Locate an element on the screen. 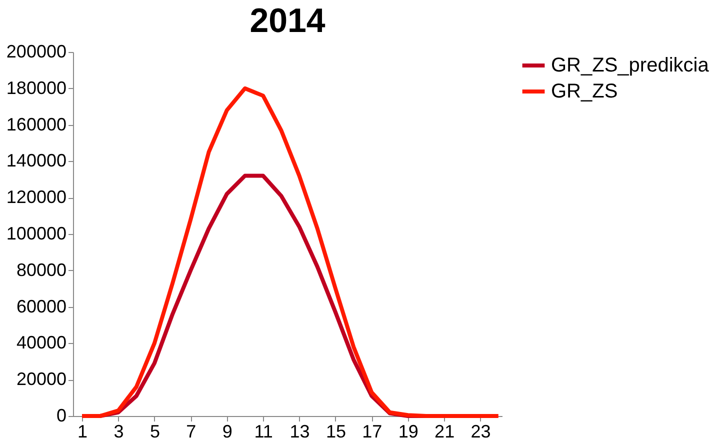 This screenshot has height=446, width=714. x-tick-label: 3 is located at coordinates (119, 432).